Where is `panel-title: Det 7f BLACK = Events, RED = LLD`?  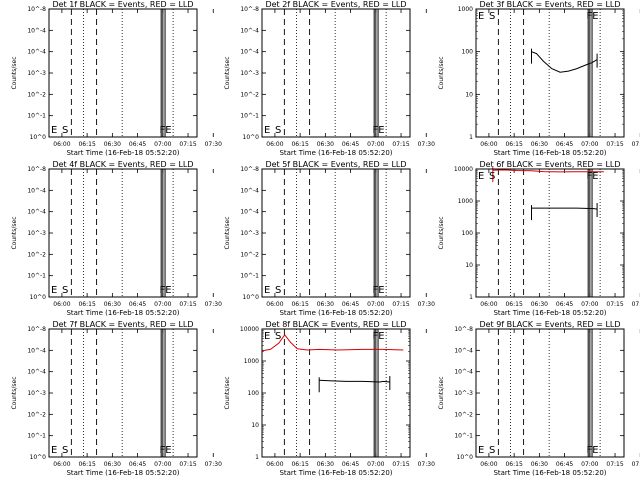
panel-title: Det 7f BLACK = Events, RED = LLD is located at coordinates (122, 324).